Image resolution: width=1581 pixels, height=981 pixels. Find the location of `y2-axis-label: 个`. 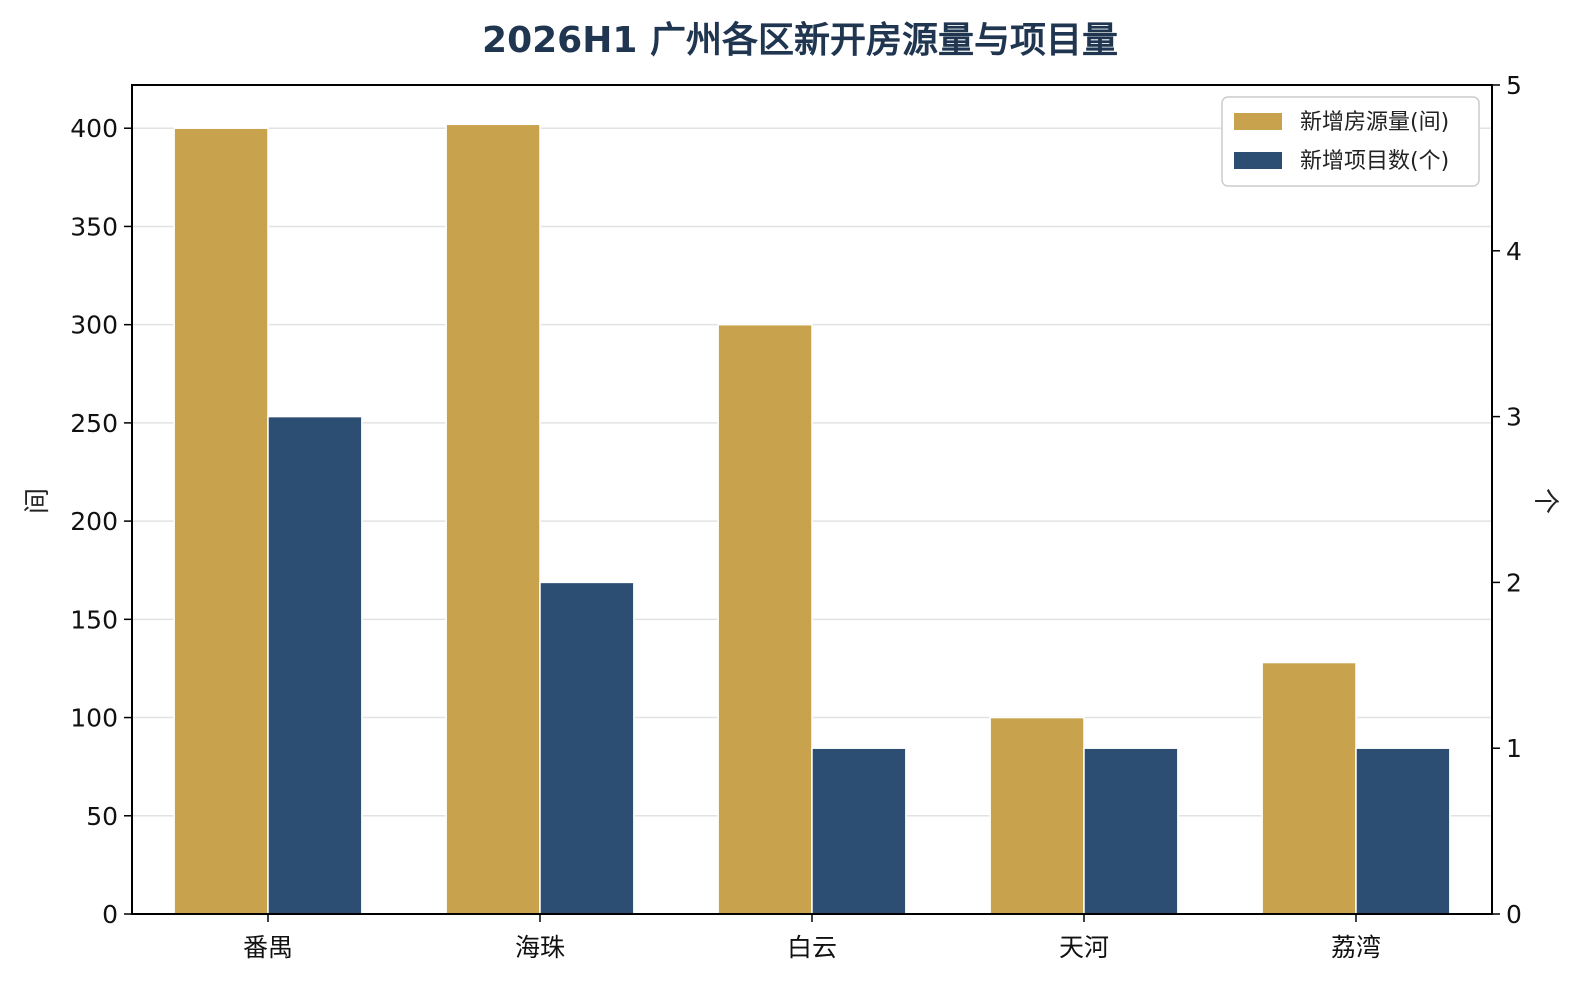

y2-axis-label: 个 is located at coordinates (1545, 501).